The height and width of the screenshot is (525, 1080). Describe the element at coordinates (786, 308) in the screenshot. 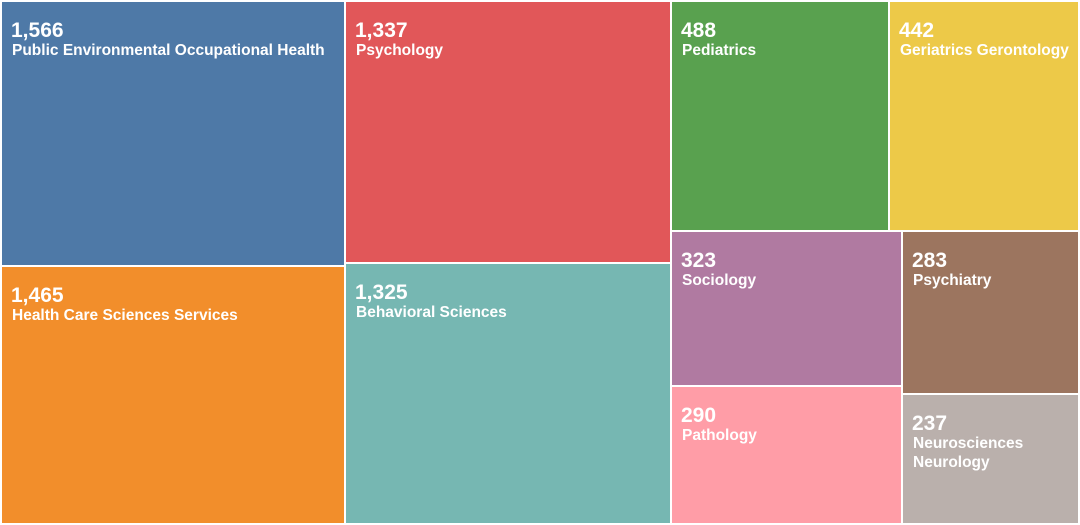

I see `tile-sociology: 323 Sociology` at that location.